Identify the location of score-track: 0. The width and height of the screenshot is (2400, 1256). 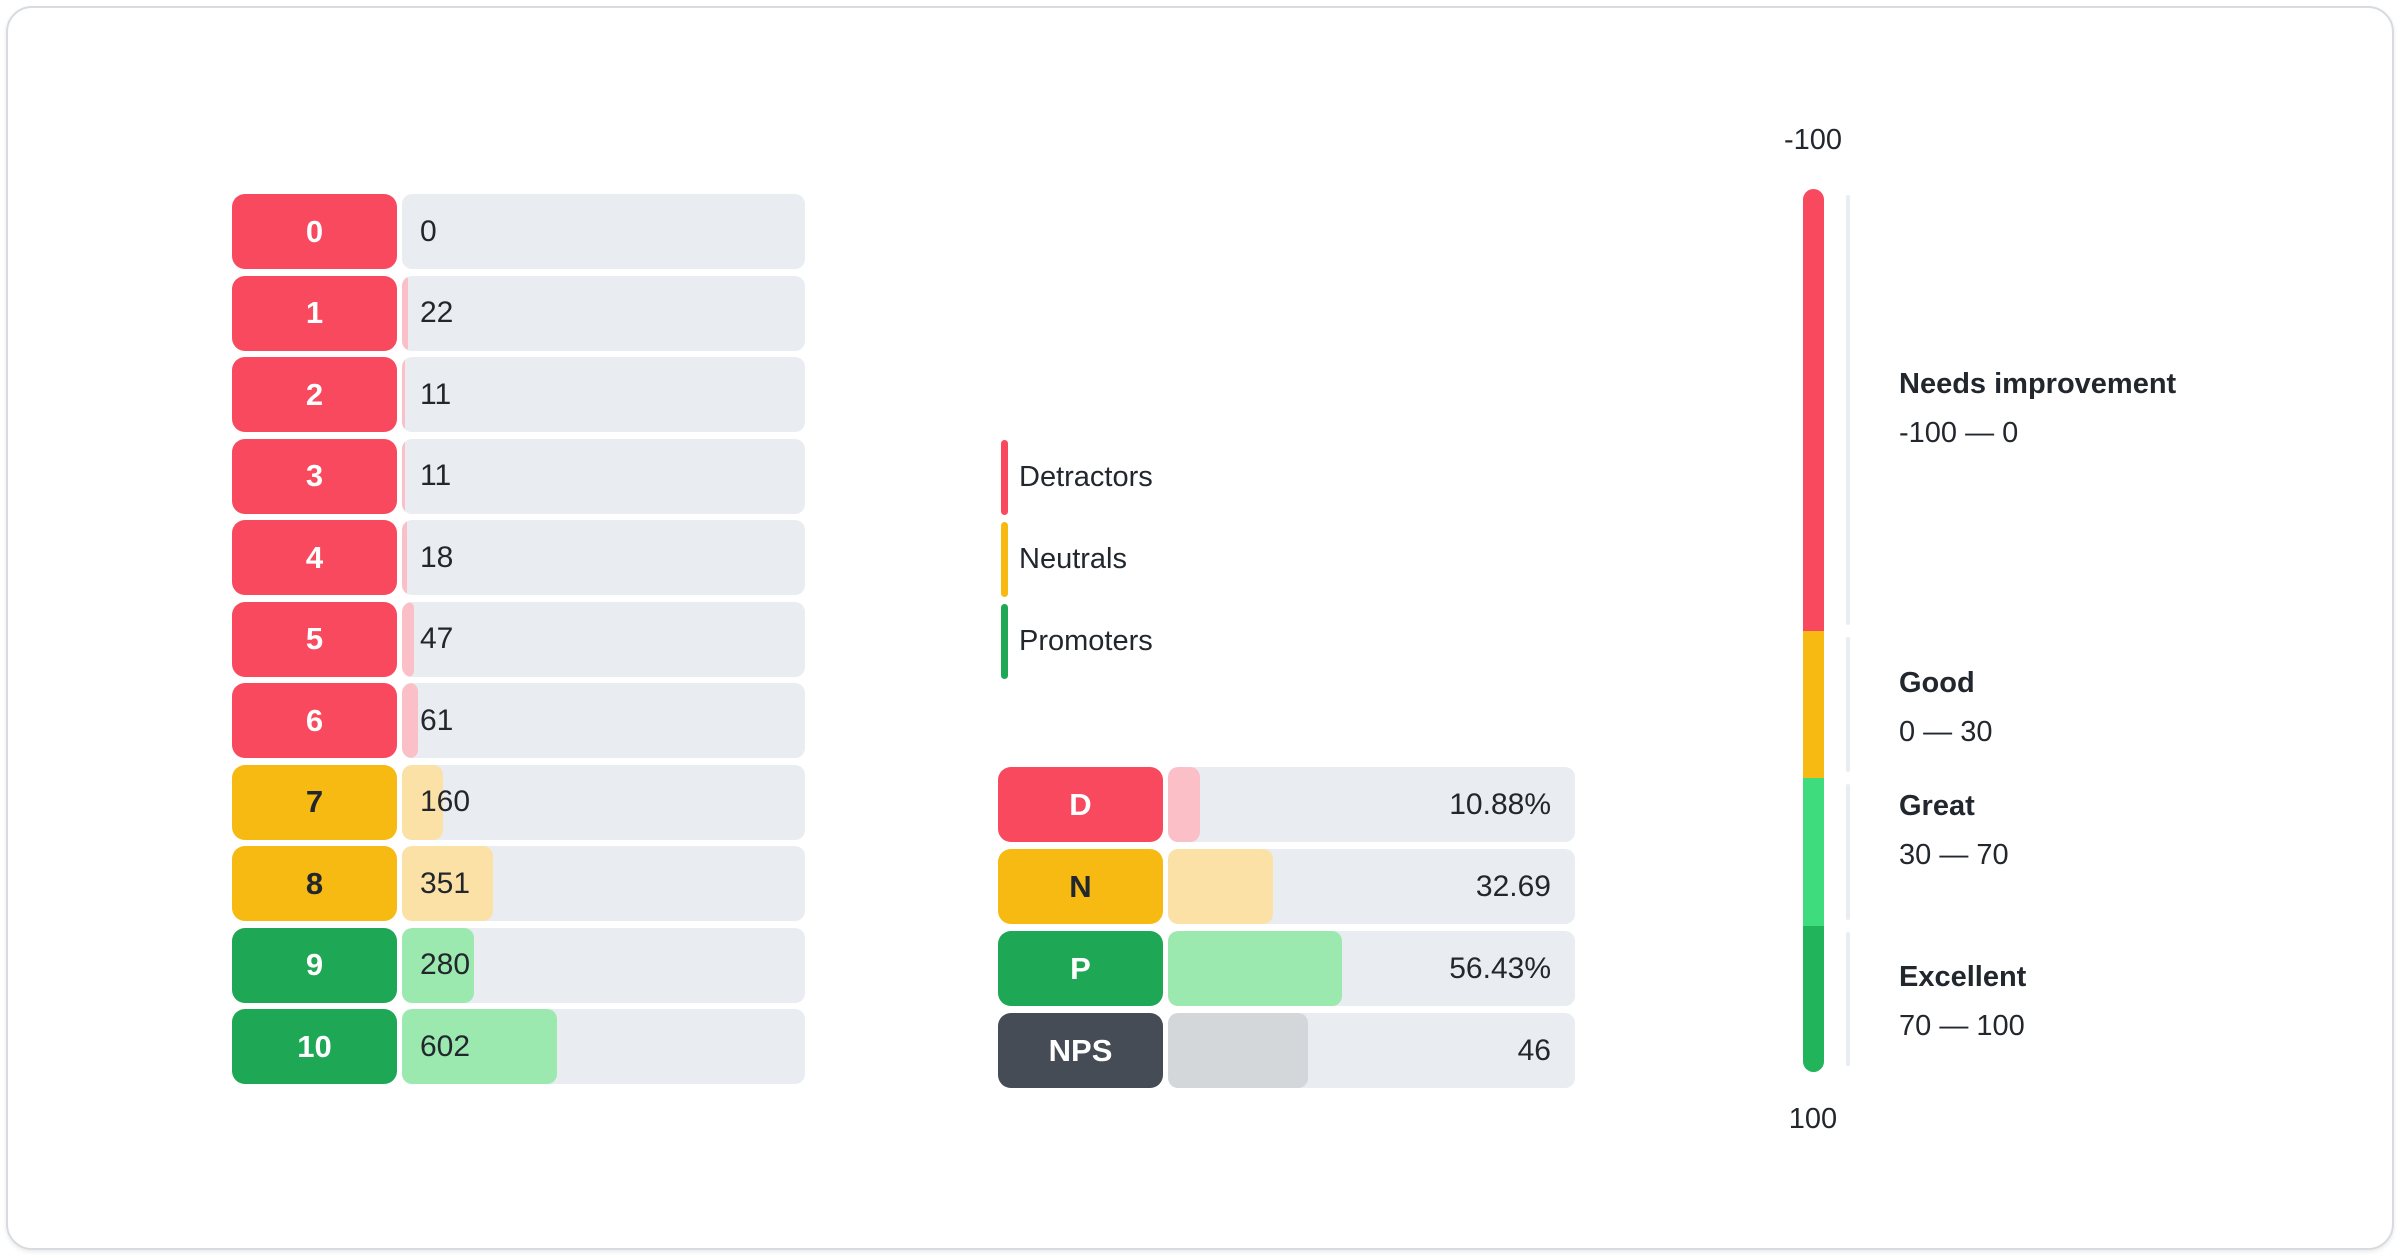
(603, 231).